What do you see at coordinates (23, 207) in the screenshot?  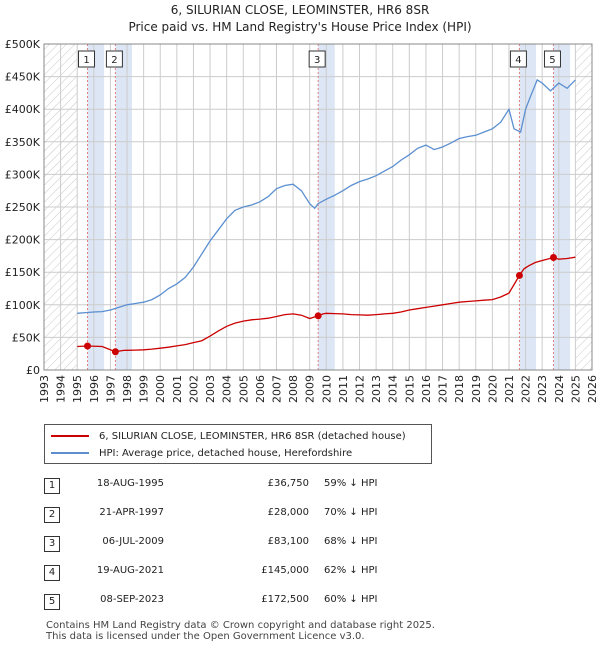 I see `y-tick-label: £250K` at bounding box center [23, 207].